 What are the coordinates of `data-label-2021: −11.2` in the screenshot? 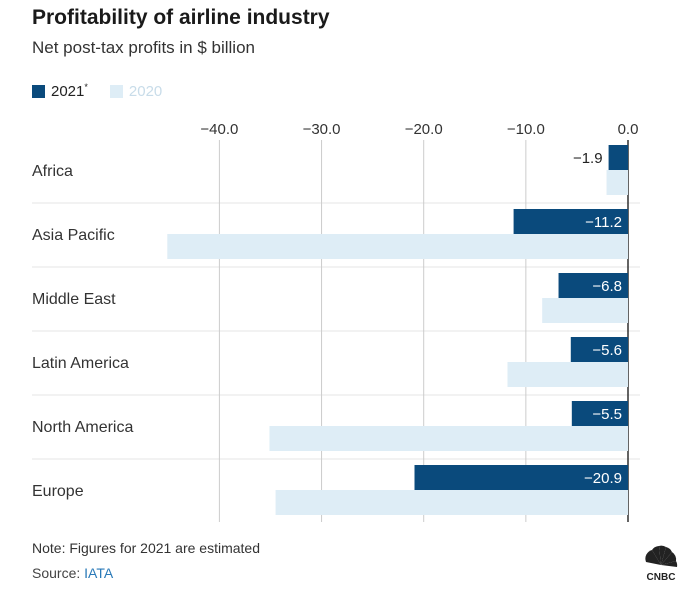 It's located at (603, 222).